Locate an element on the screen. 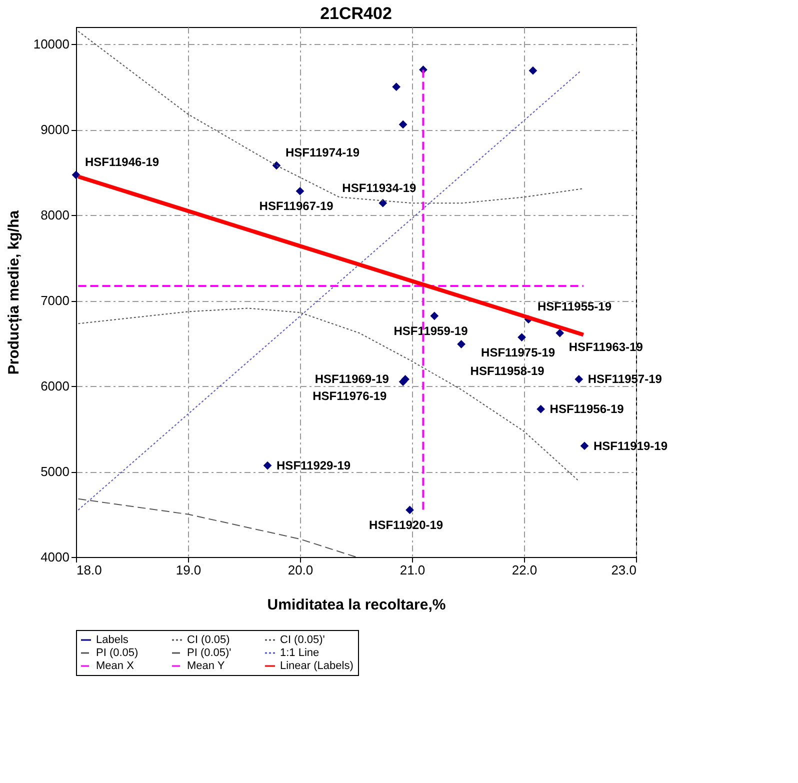 The image size is (798, 783). y-tick-label: 9000 is located at coordinates (55, 130).